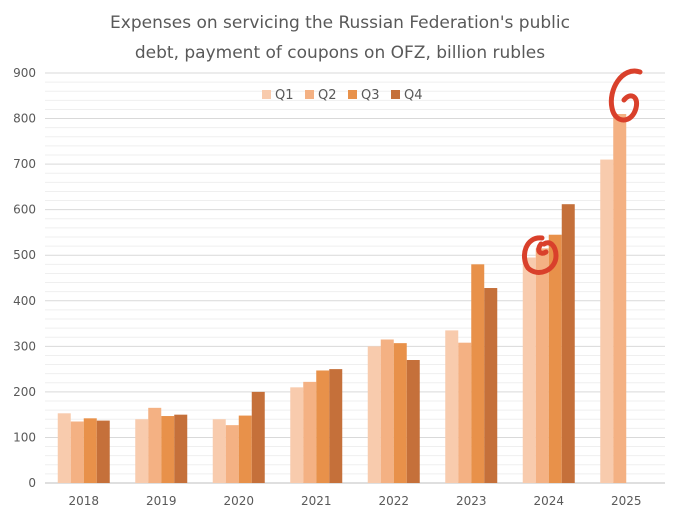  What do you see at coordinates (309, 94) in the screenshot?
I see `legend-swatch-q2` at bounding box center [309, 94].